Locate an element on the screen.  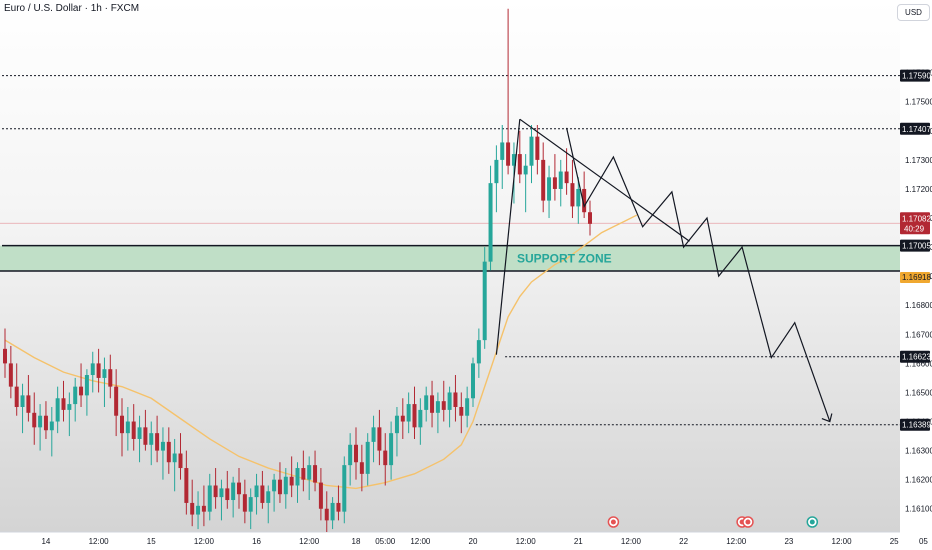
x-tick-label: 15 is located at coordinates (151, 541).